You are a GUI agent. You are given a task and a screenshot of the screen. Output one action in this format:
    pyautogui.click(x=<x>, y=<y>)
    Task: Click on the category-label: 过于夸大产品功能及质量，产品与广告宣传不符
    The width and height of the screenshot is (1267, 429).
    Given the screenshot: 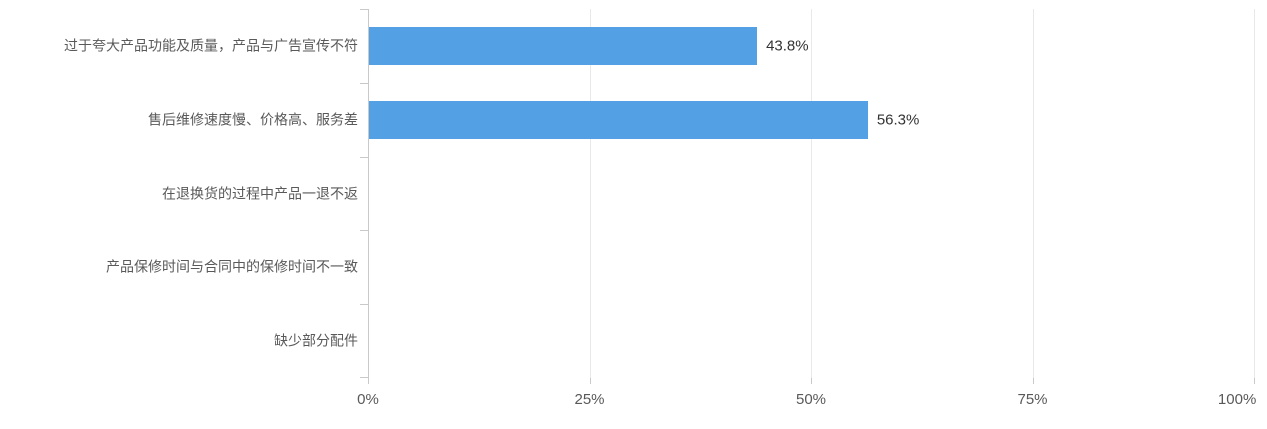 What is the action you would take?
    pyautogui.click(x=211, y=45)
    